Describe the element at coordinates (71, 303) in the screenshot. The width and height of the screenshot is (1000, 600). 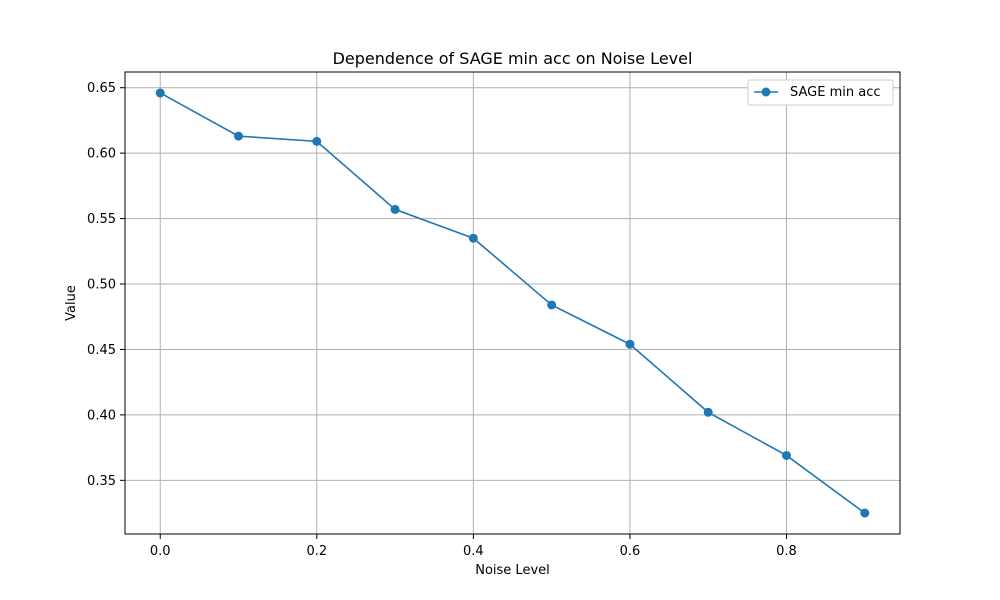
I see `y-axis-label: Value` at that location.